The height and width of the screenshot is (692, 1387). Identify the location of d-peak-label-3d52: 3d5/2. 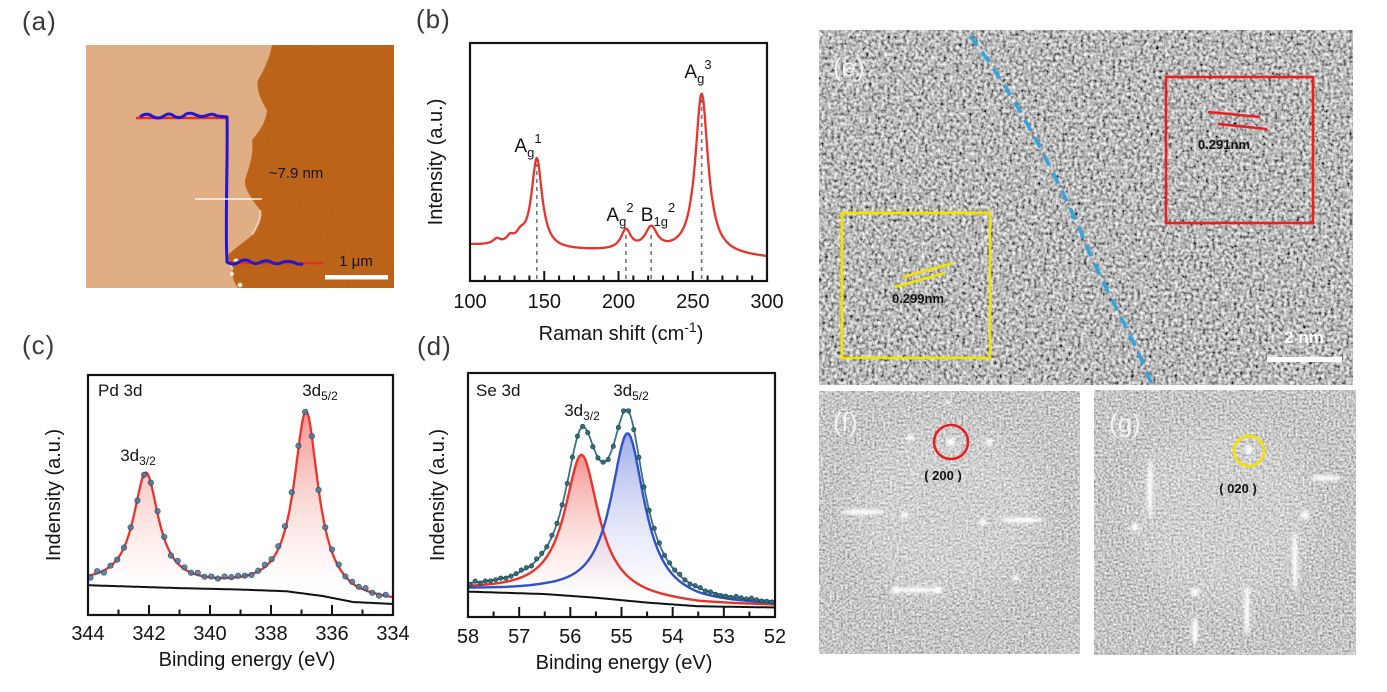
(631, 392).